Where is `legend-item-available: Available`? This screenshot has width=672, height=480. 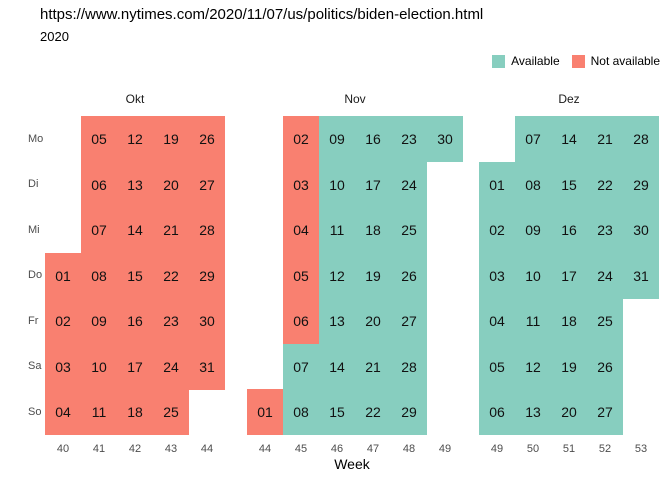 legend-item-available: Available is located at coordinates (526, 61).